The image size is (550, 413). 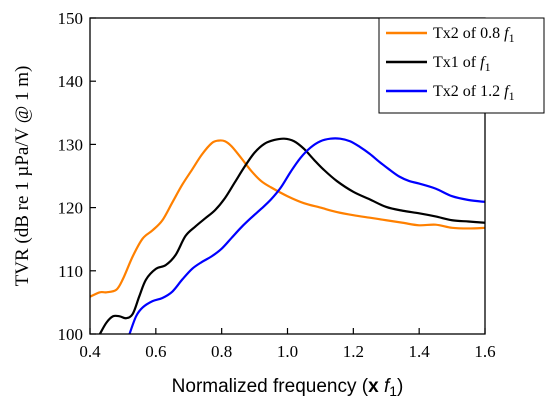 I want to click on y-tick-label: 150, so click(x=71, y=18).